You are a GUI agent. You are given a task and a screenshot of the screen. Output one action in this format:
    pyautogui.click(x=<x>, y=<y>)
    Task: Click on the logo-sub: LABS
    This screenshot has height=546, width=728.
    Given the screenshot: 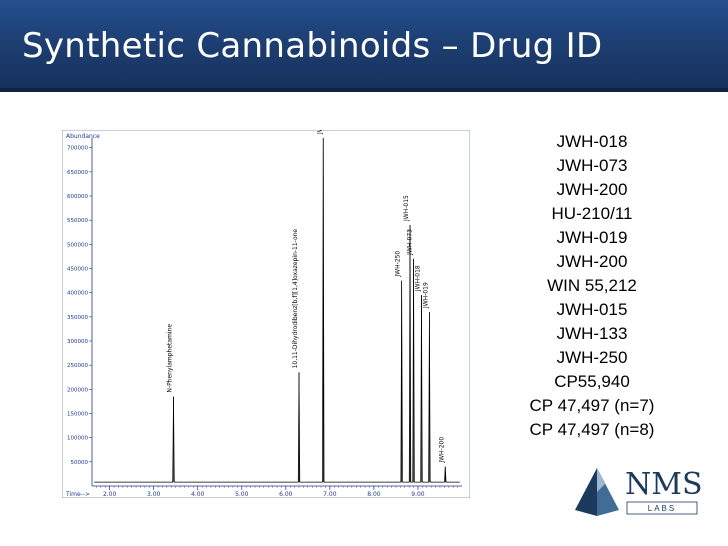 What is the action you would take?
    pyautogui.click(x=662, y=508)
    